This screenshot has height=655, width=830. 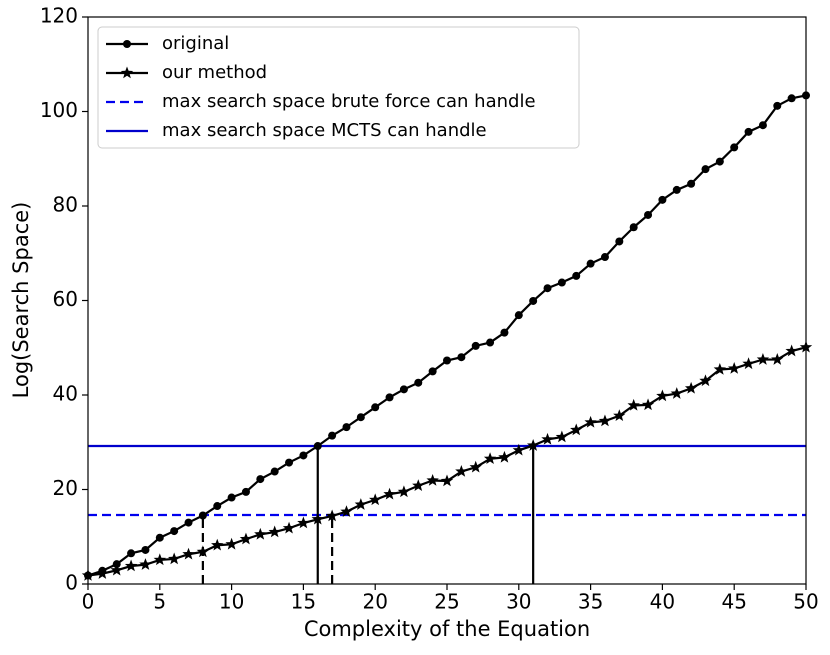 I want to click on legend-label: our method, so click(x=214, y=72).